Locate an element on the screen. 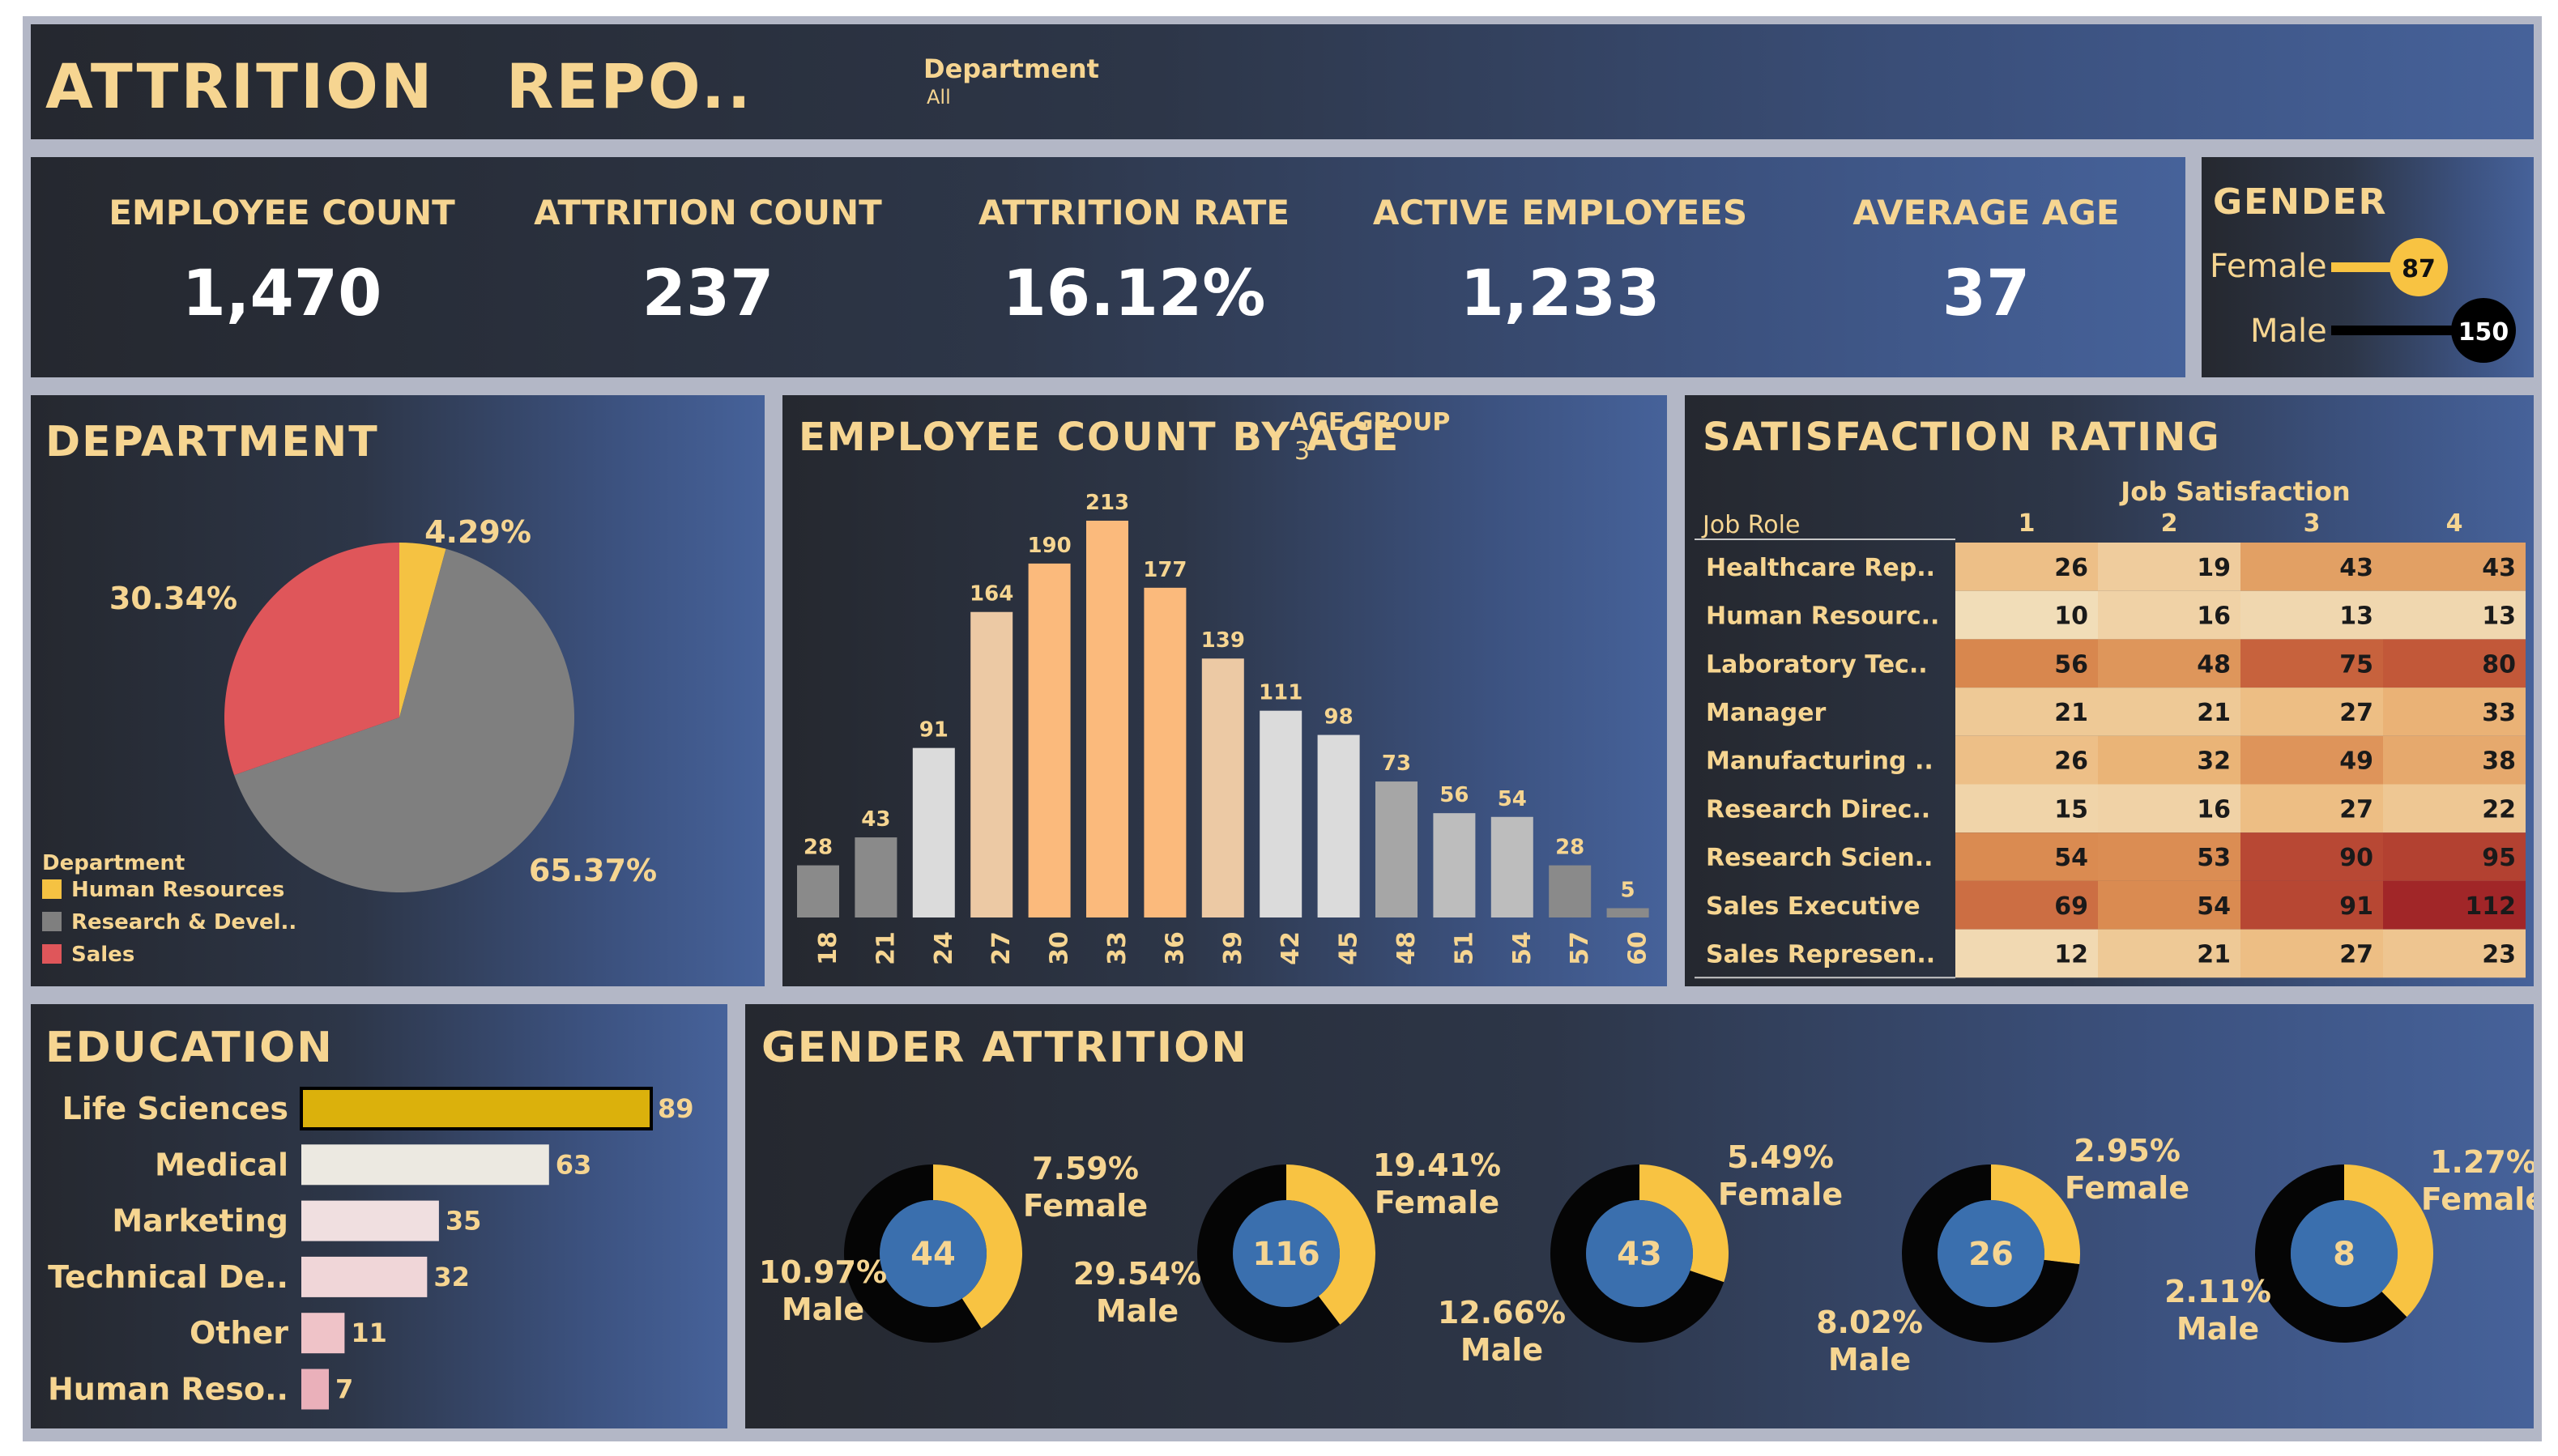 The width and height of the screenshot is (2558, 1456). heatmap-cell-value: 95 is located at coordinates (2499, 858).